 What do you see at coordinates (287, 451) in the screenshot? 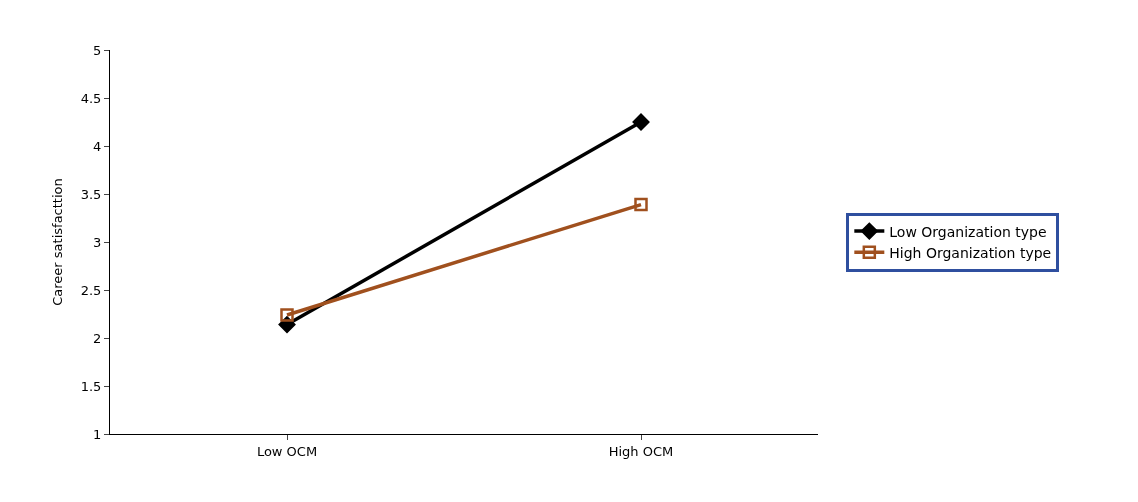
I see `x-tick-label: Low OCM` at bounding box center [287, 451].